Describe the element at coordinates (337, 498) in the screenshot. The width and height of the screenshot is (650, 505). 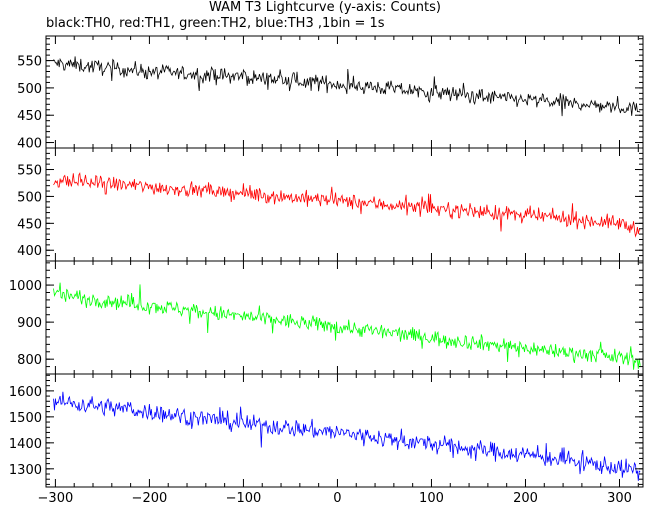
I see `x-tick-label: 0` at that location.